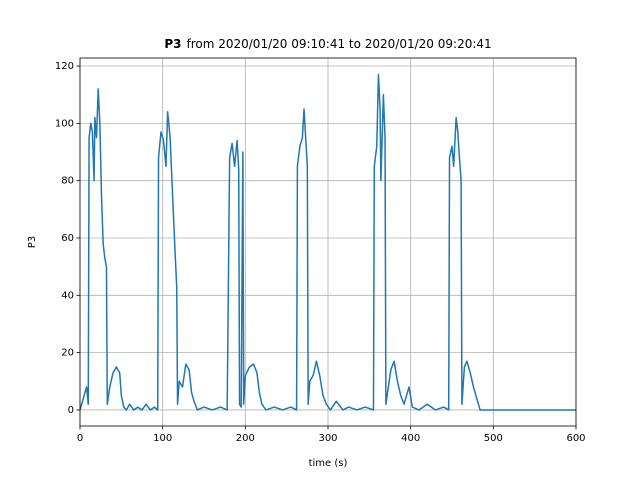 The width and height of the screenshot is (640, 480). What do you see at coordinates (67, 181) in the screenshot?
I see `y-tick-label: 80` at bounding box center [67, 181].